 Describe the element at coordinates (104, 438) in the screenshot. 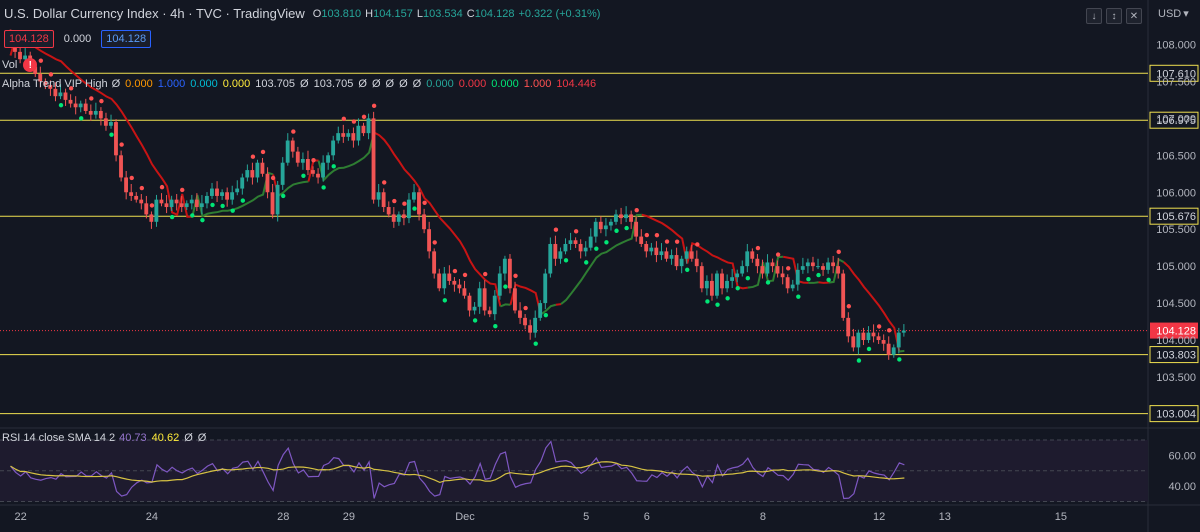

I see `rsi-legend: RSI 14 close SMA 14 2 40.73 40.62 Ø Ø` at that location.